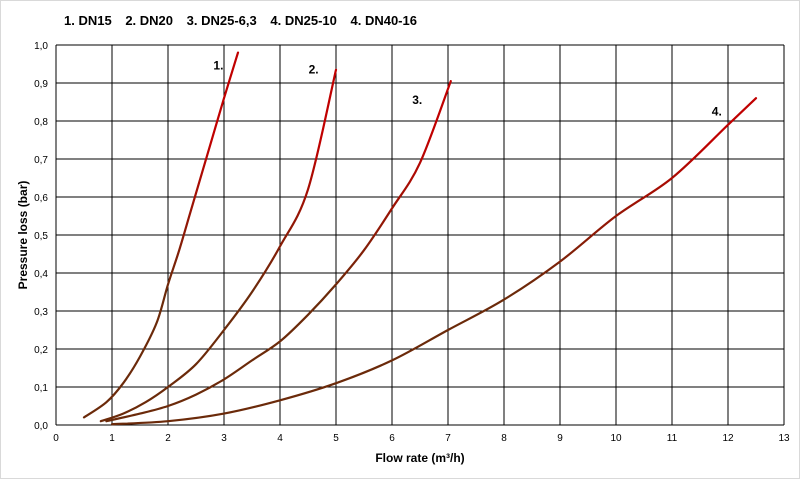  What do you see at coordinates (280, 438) in the screenshot?
I see `x-tick-label: 4` at bounding box center [280, 438].